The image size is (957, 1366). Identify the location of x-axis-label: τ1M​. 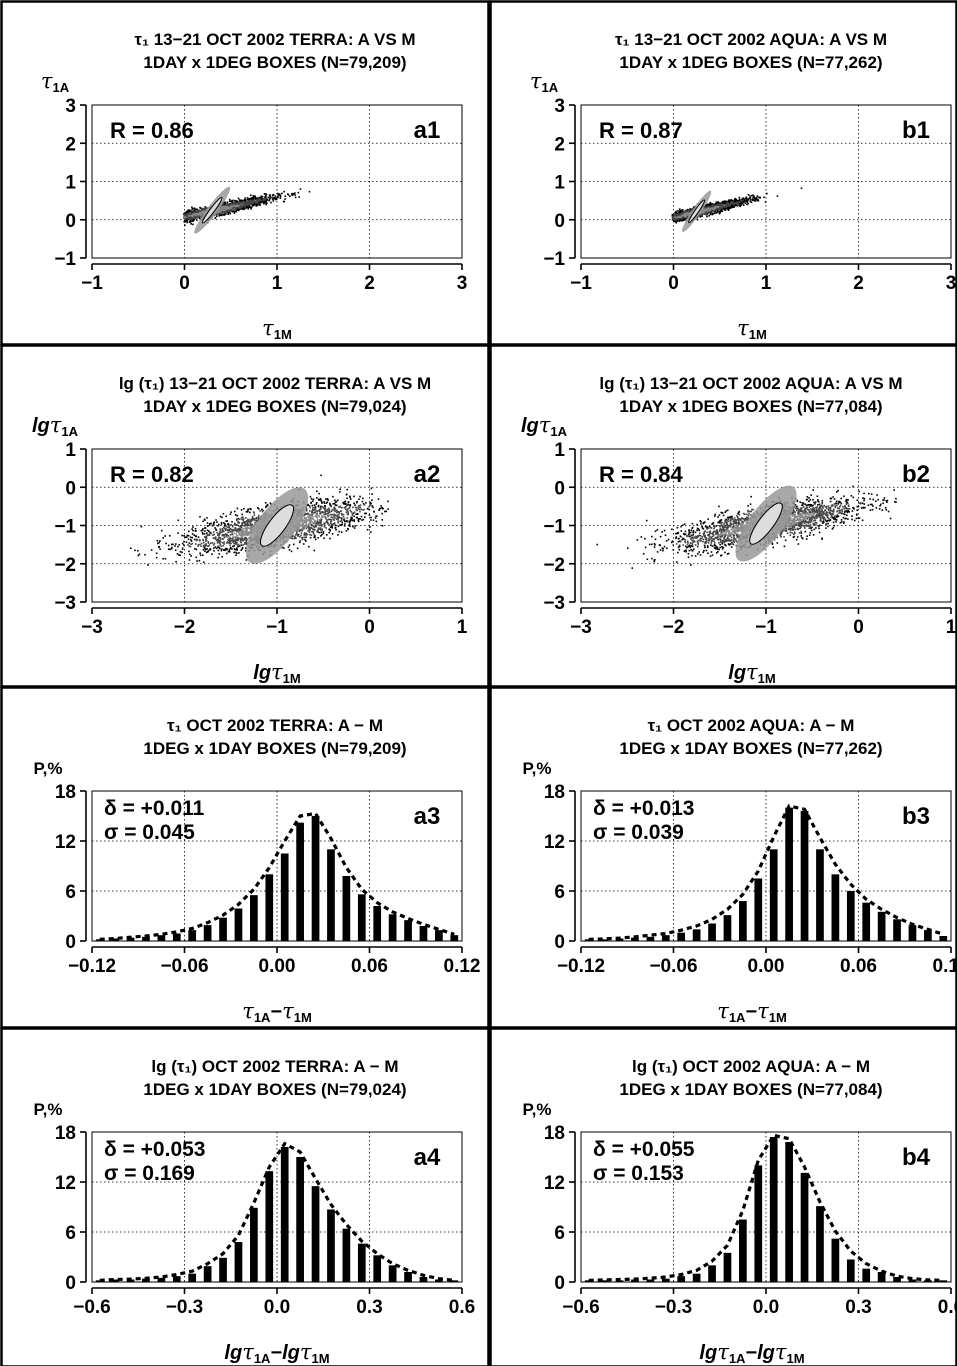
(752, 329).